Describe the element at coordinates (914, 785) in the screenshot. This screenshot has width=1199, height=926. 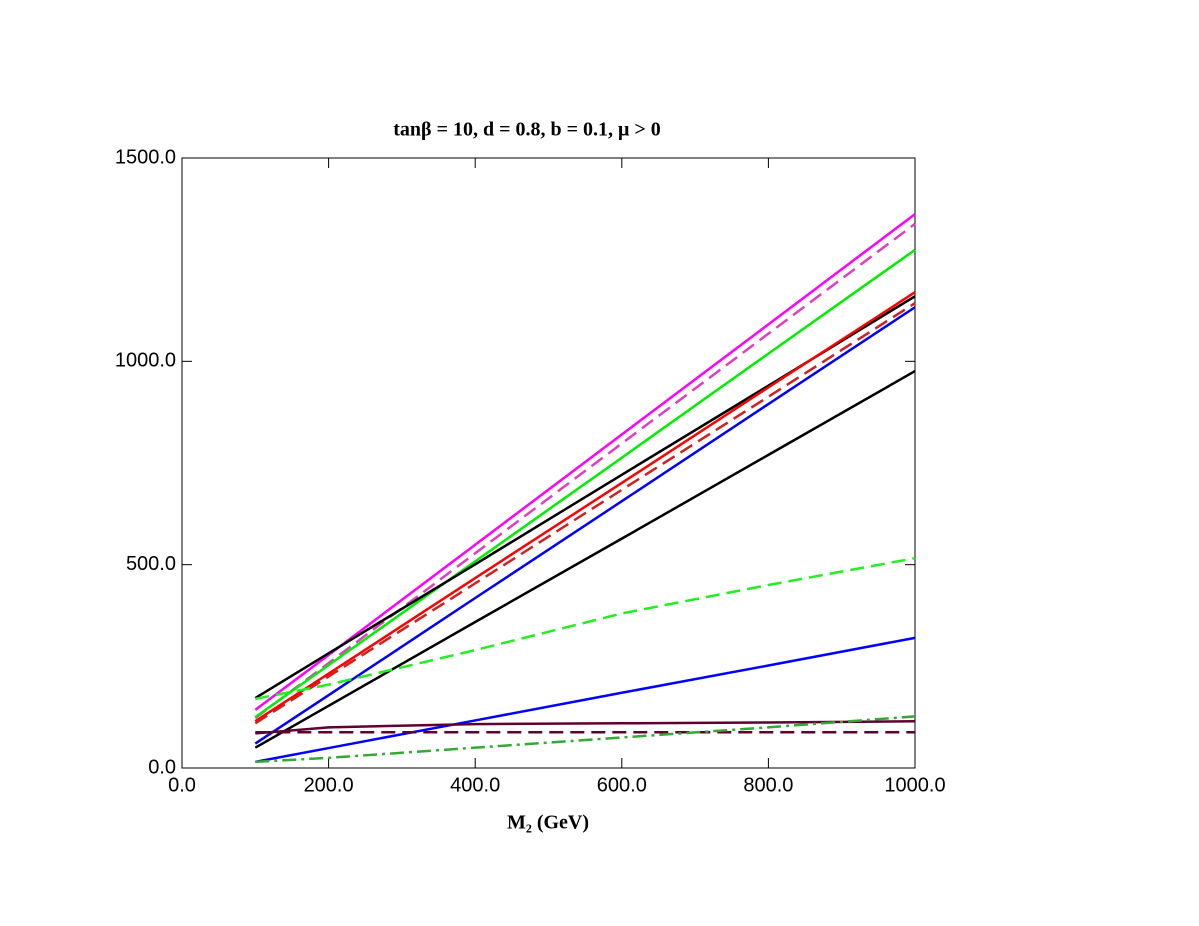
I see `x-tick-label: 1000.0` at that location.